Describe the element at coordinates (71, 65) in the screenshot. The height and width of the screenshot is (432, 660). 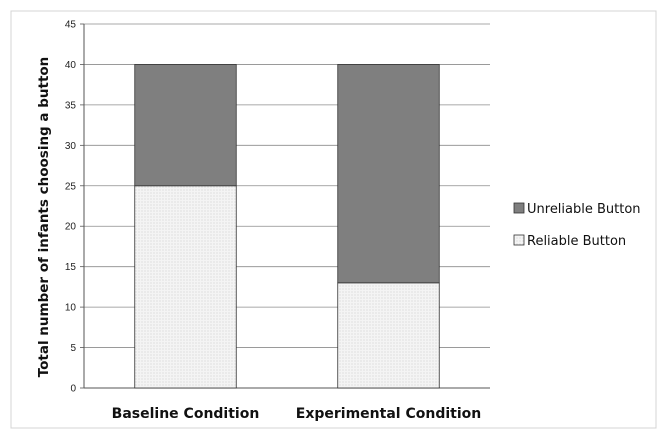
I see `y-tick-label: 40` at that location.